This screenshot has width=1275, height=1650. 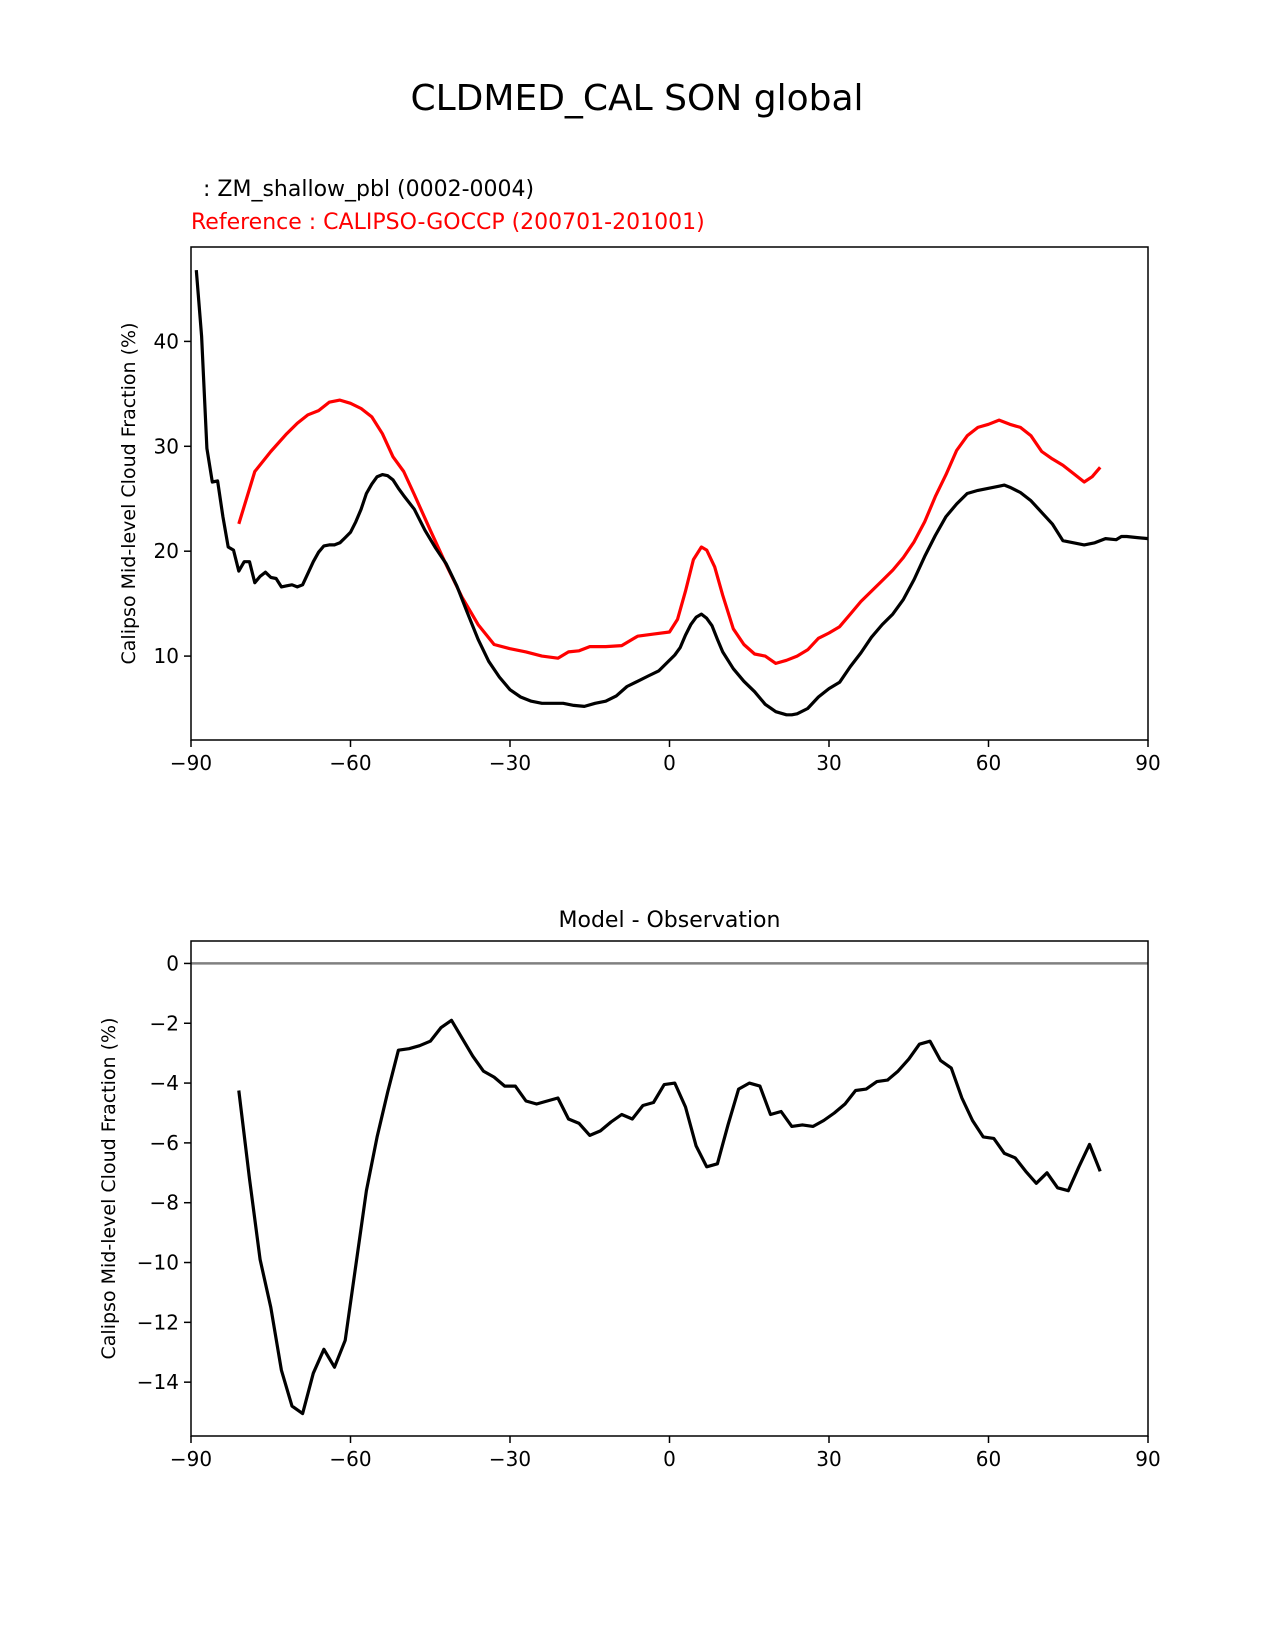 I want to click on bottom-y-tick-label: 0, so click(x=172, y=963).